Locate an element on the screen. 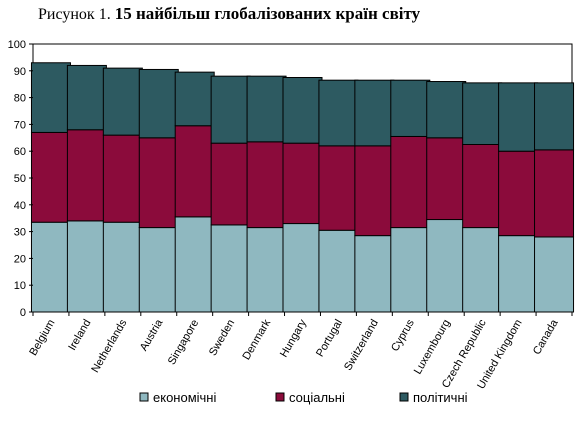 Image resolution: width=584 pixels, height=422 pixels. x-tick-label: Portugal is located at coordinates (329, 338).